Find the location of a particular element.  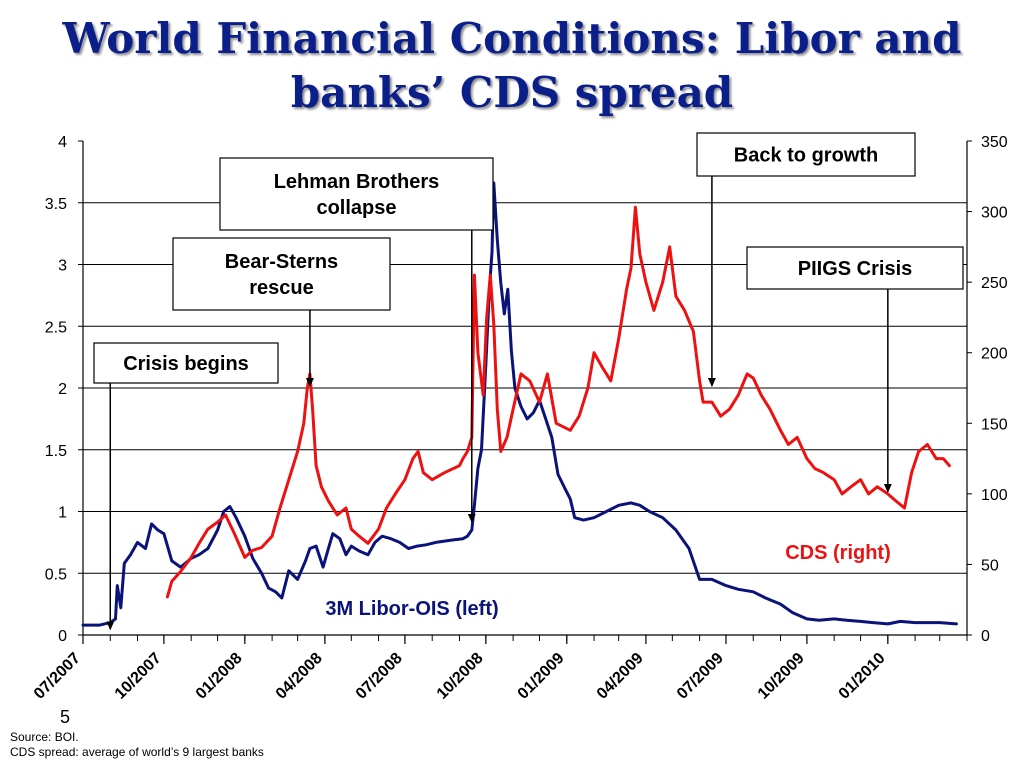

x-axis-tick-label: 10/2008 is located at coordinates (460, 676).